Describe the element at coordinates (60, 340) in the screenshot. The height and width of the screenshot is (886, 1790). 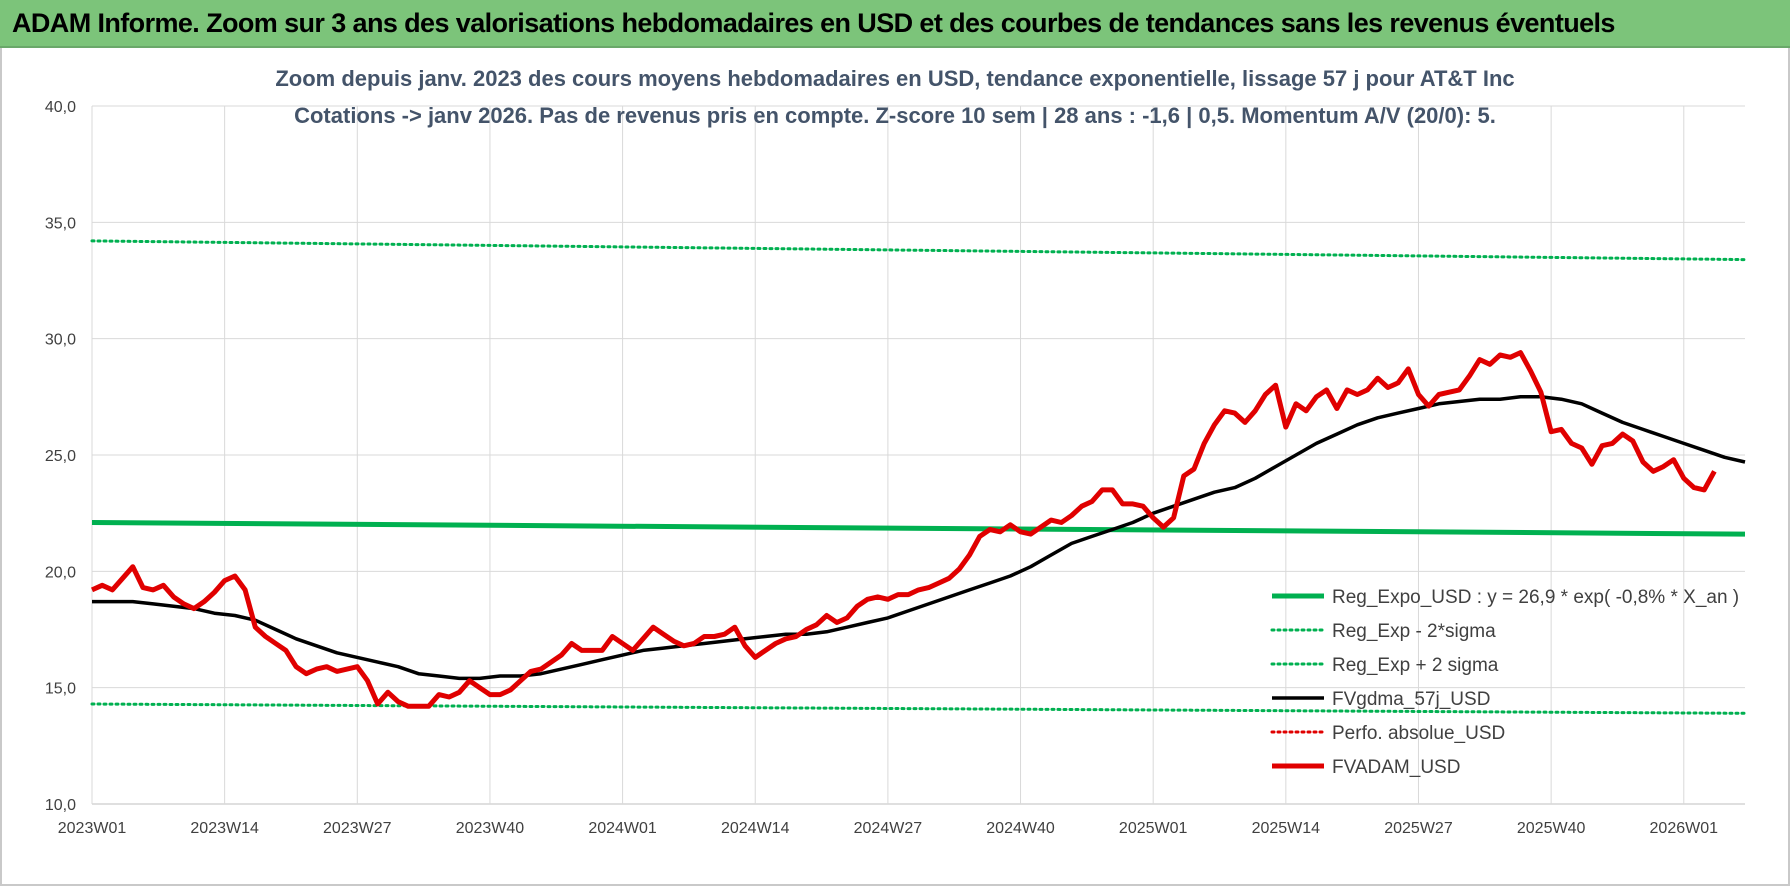
I see `y-tick-label: 30,0` at that location.